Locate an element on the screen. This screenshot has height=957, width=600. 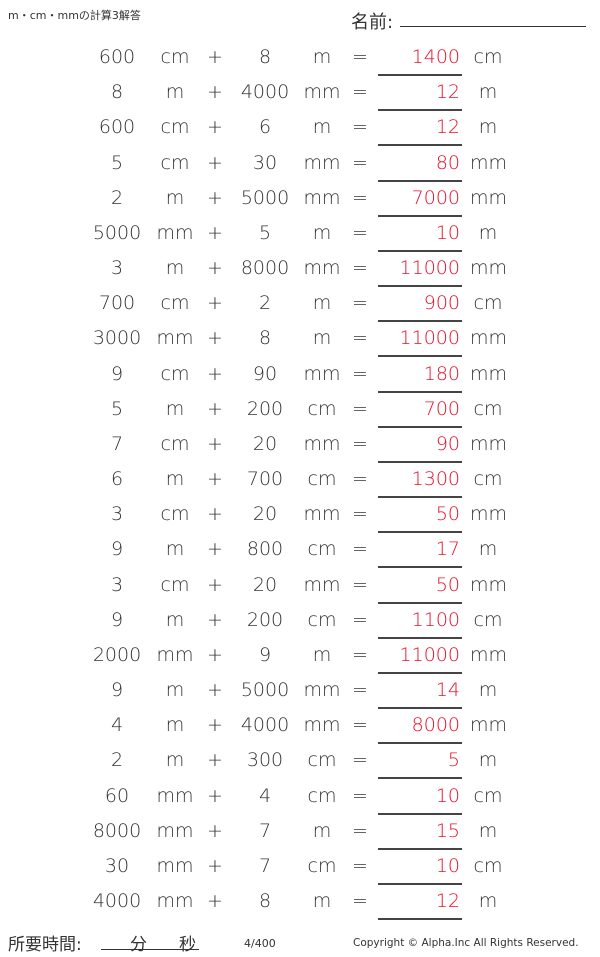
answer: 90 is located at coordinates (447, 443).